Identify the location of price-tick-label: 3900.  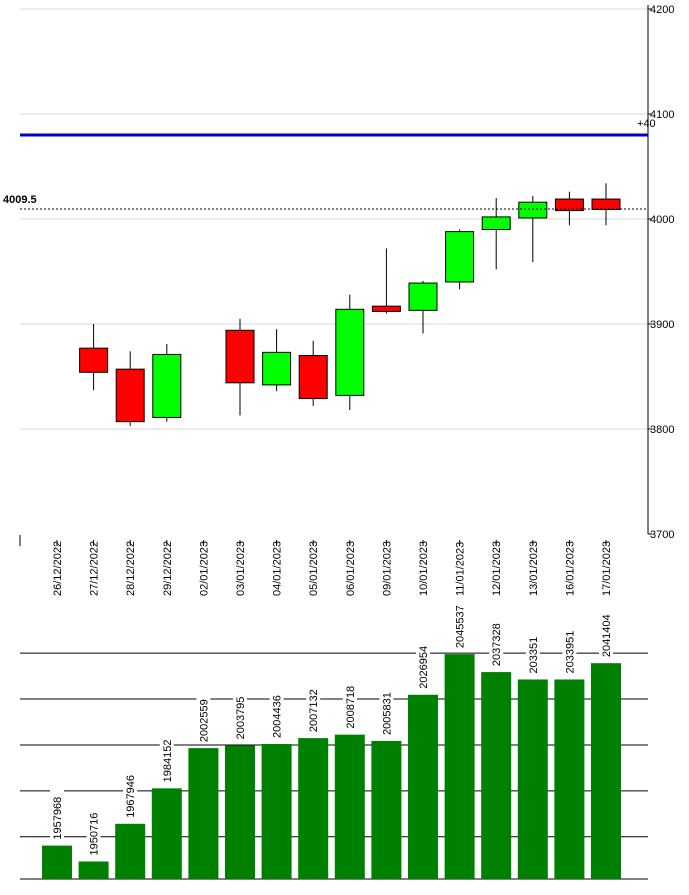
(662, 325).